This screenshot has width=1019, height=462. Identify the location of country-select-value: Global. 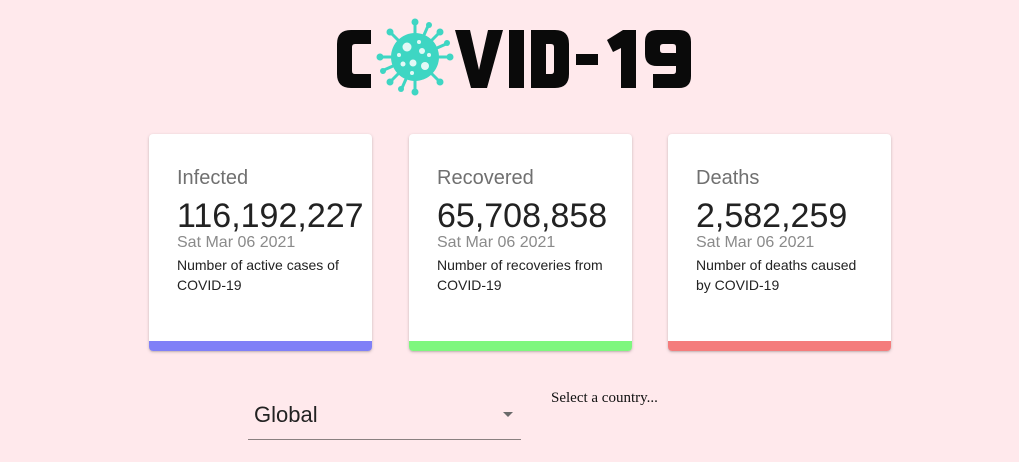
(286, 414).